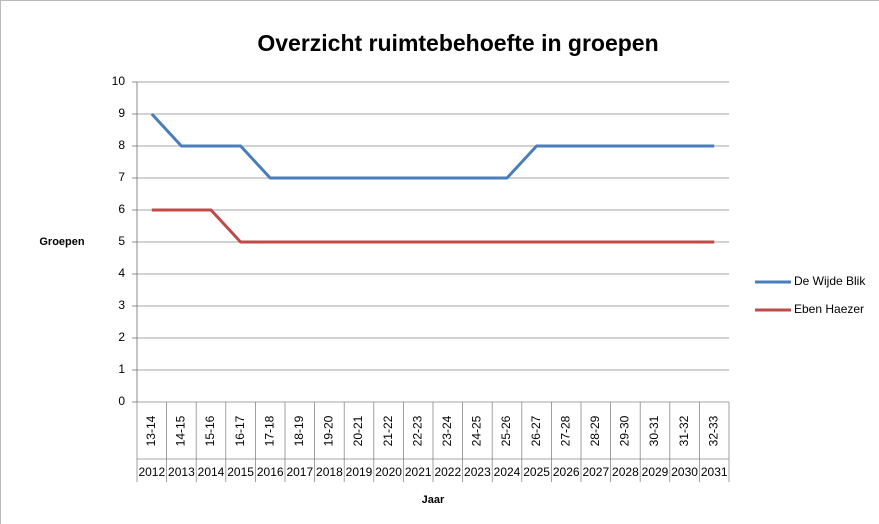 Image resolution: width=879 pixels, height=524 pixels. Describe the element at coordinates (477, 430) in the screenshot. I see `x-tick-label: 24-25` at that location.